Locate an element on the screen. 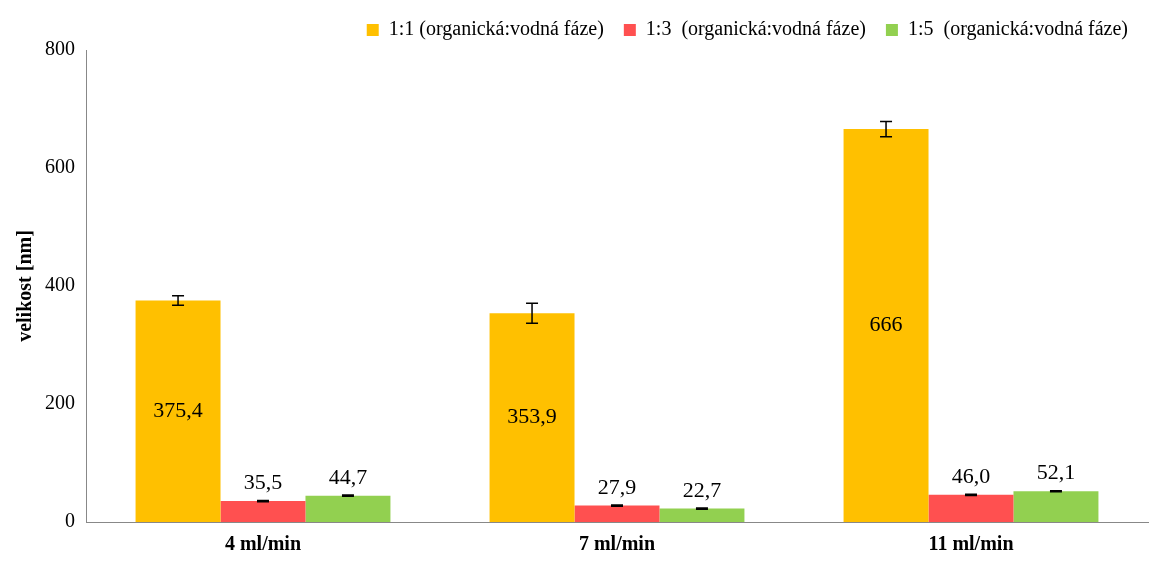  data-label: 44,7 is located at coordinates (348, 476).